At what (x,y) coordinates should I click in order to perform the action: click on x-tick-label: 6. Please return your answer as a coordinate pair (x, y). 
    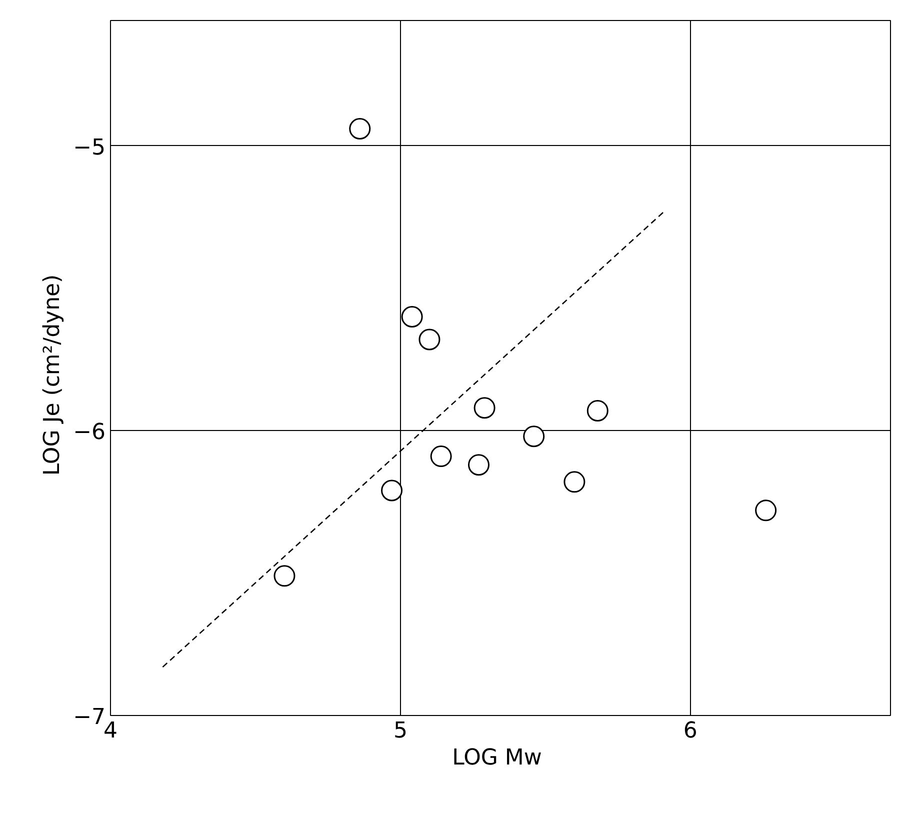
    Looking at the image, I should click on (690, 731).